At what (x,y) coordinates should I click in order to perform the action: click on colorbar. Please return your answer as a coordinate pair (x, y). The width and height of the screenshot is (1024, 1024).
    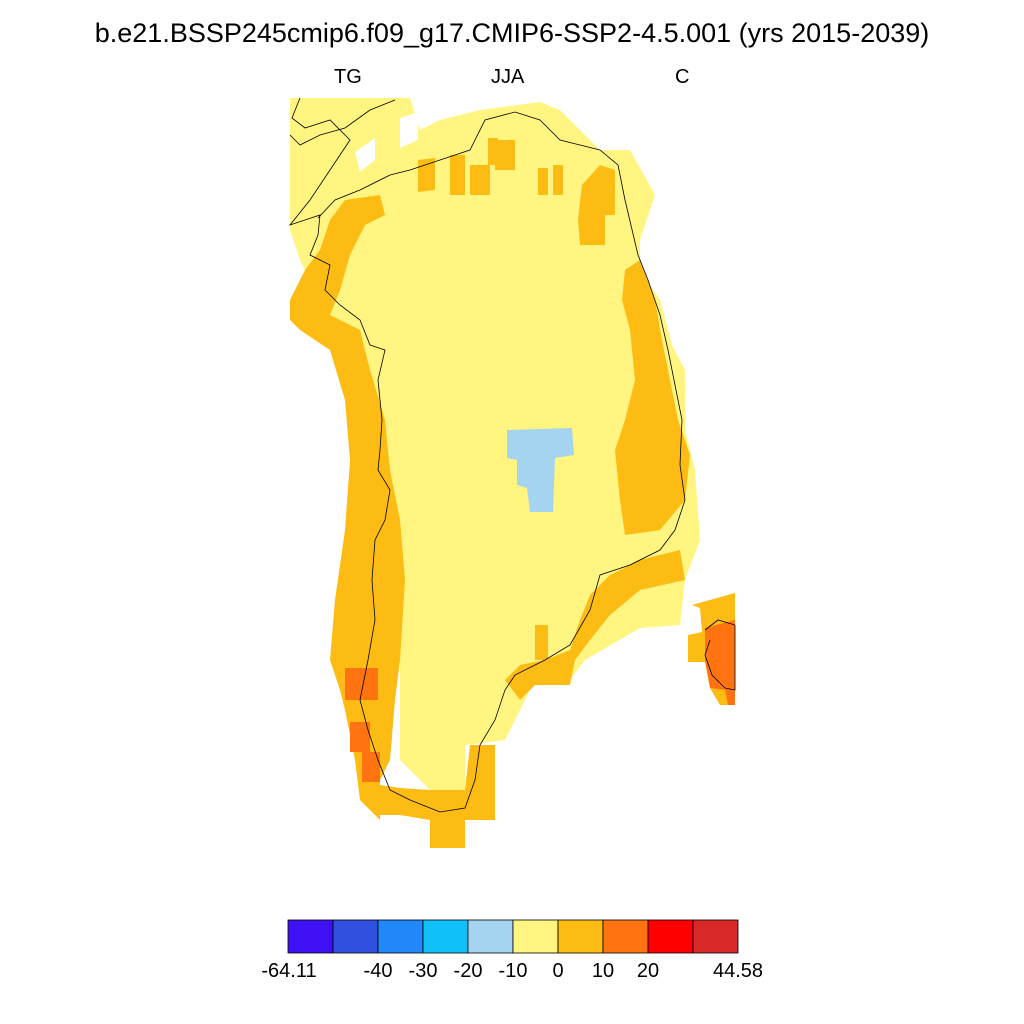
    Looking at the image, I should click on (513, 936).